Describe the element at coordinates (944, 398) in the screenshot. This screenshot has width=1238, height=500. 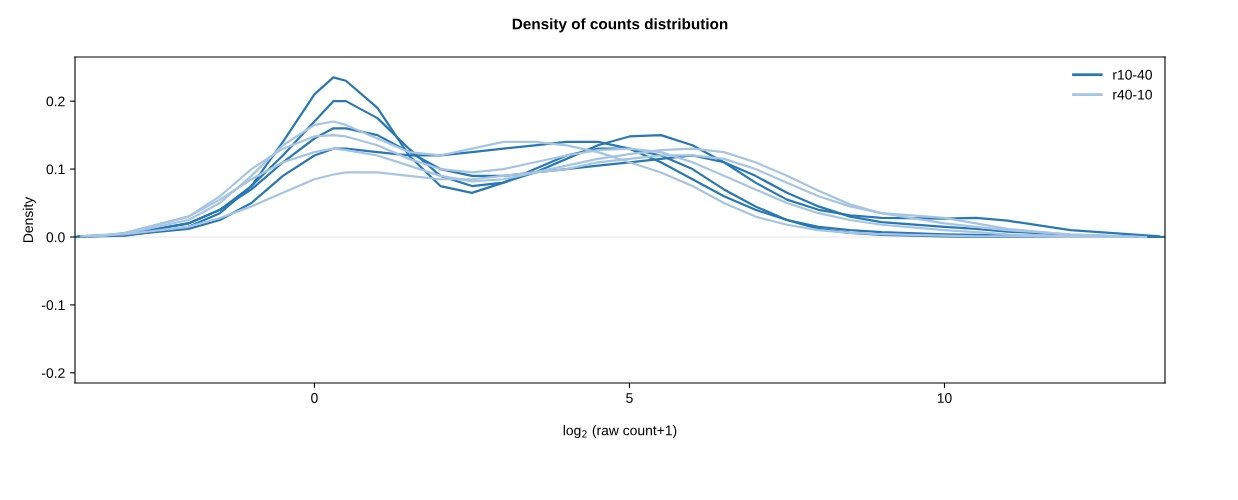
I see `x-tick-label: 10` at that location.